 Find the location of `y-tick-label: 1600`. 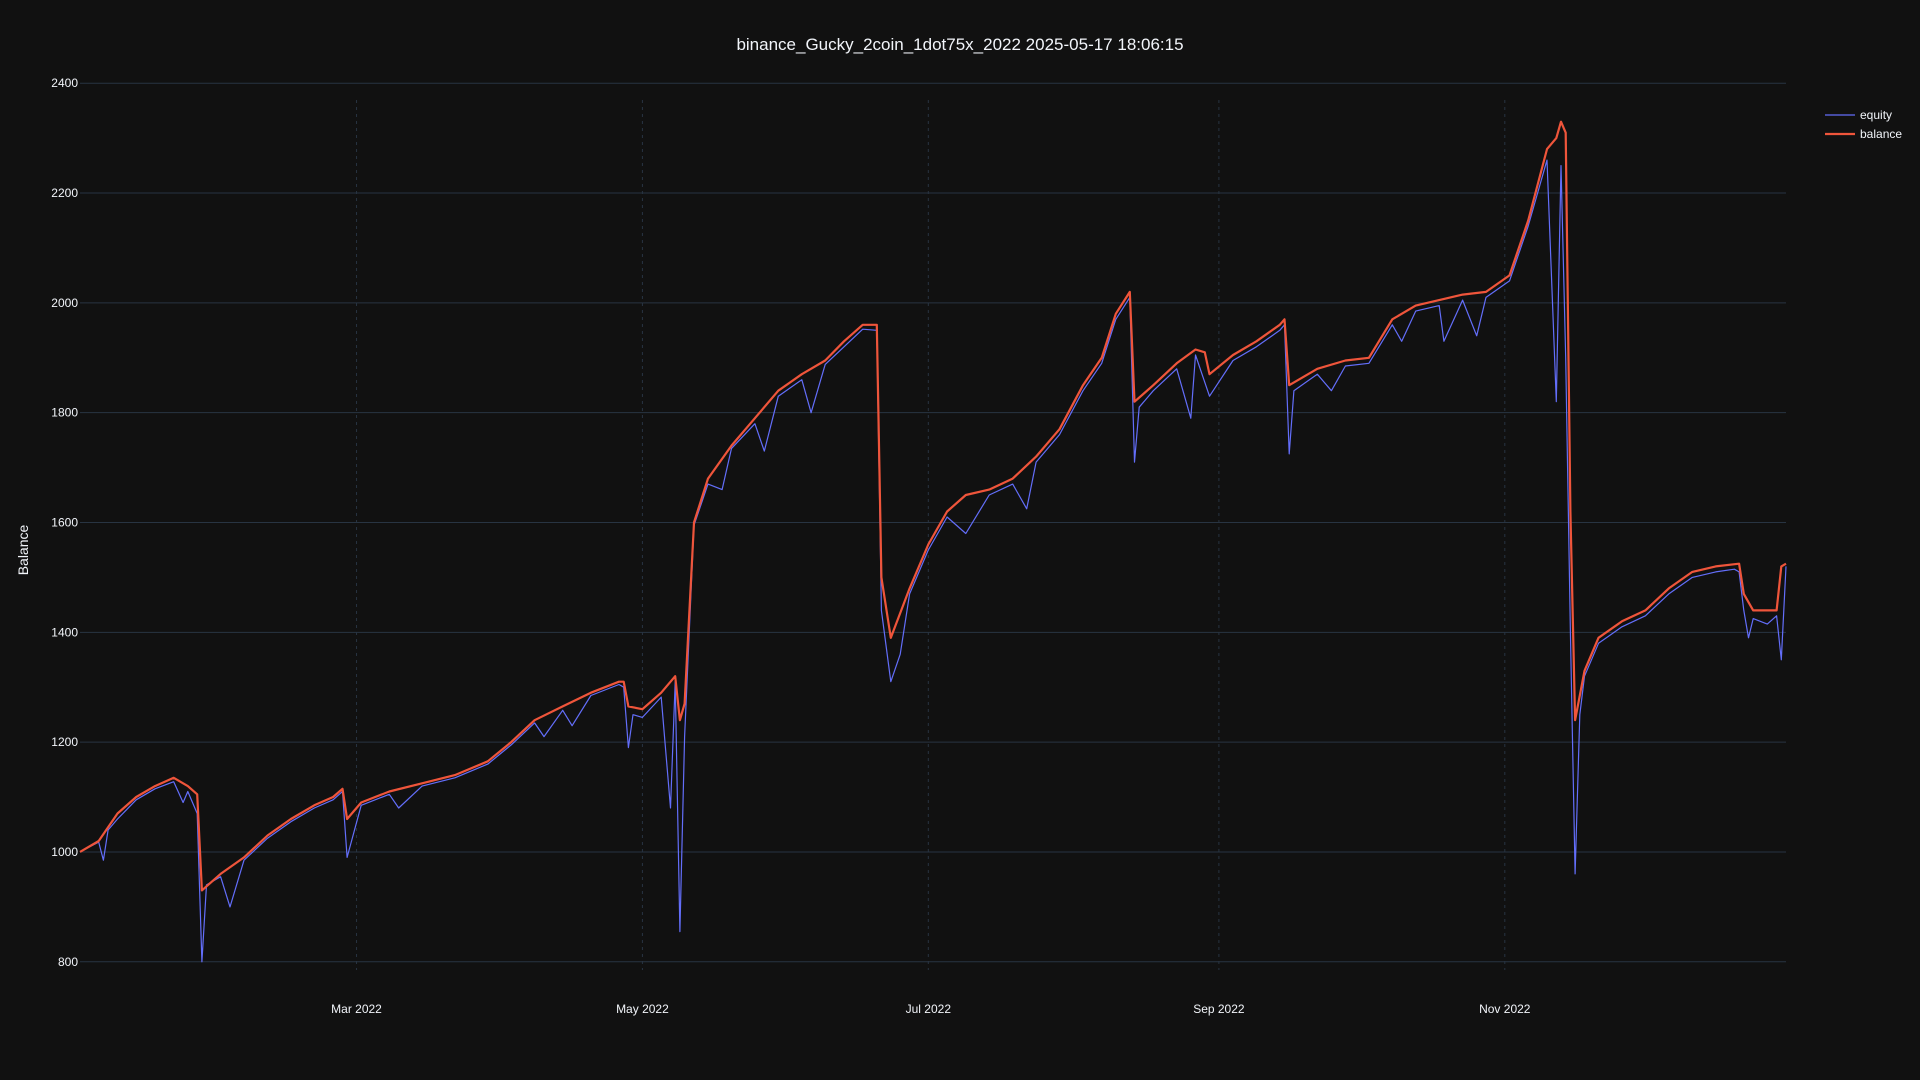

y-tick-label: 1600 is located at coordinates (64, 523).